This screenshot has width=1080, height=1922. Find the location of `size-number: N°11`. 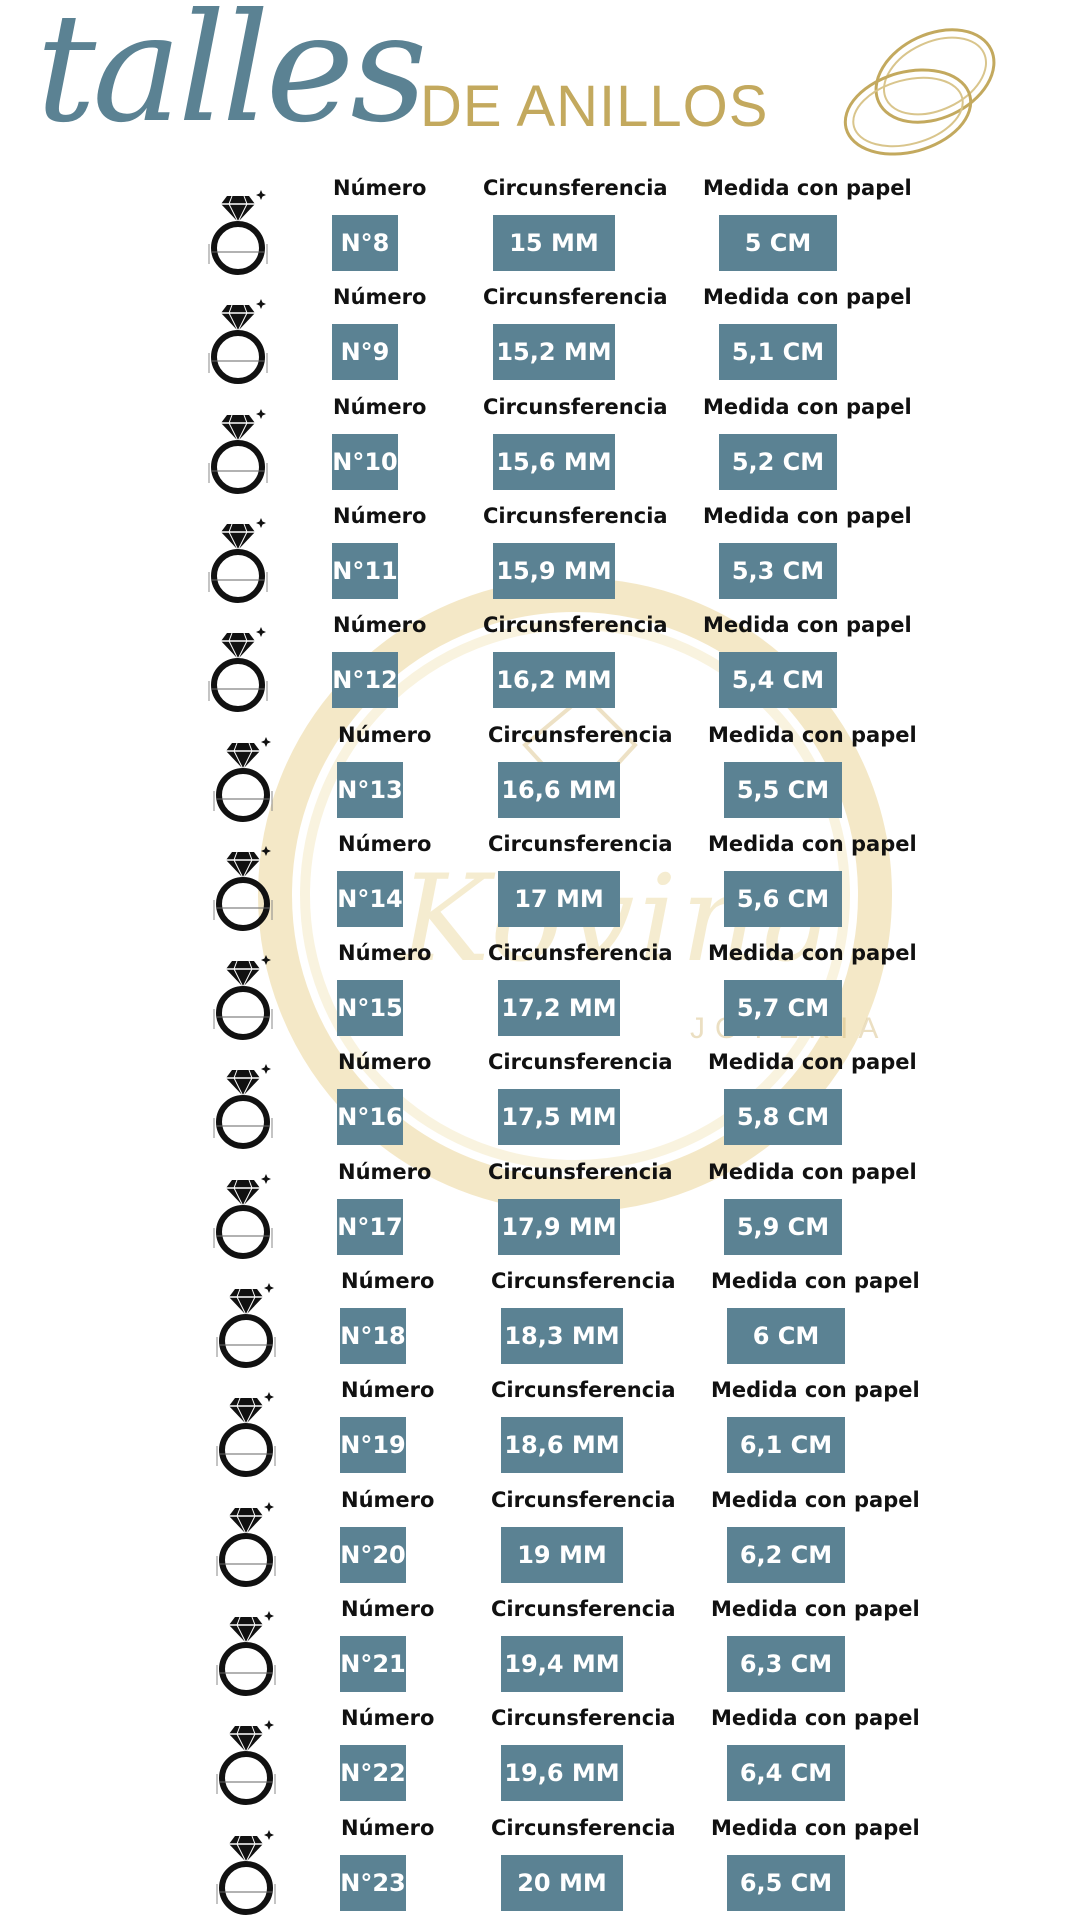

size-number: N°11 is located at coordinates (365, 570).